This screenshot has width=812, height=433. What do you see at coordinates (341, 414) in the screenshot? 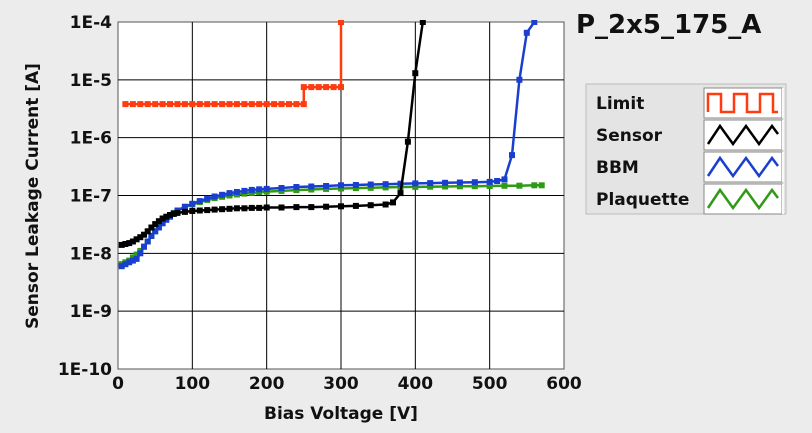
I see `x-axis-label: Bias Voltage [V]` at bounding box center [341, 414].